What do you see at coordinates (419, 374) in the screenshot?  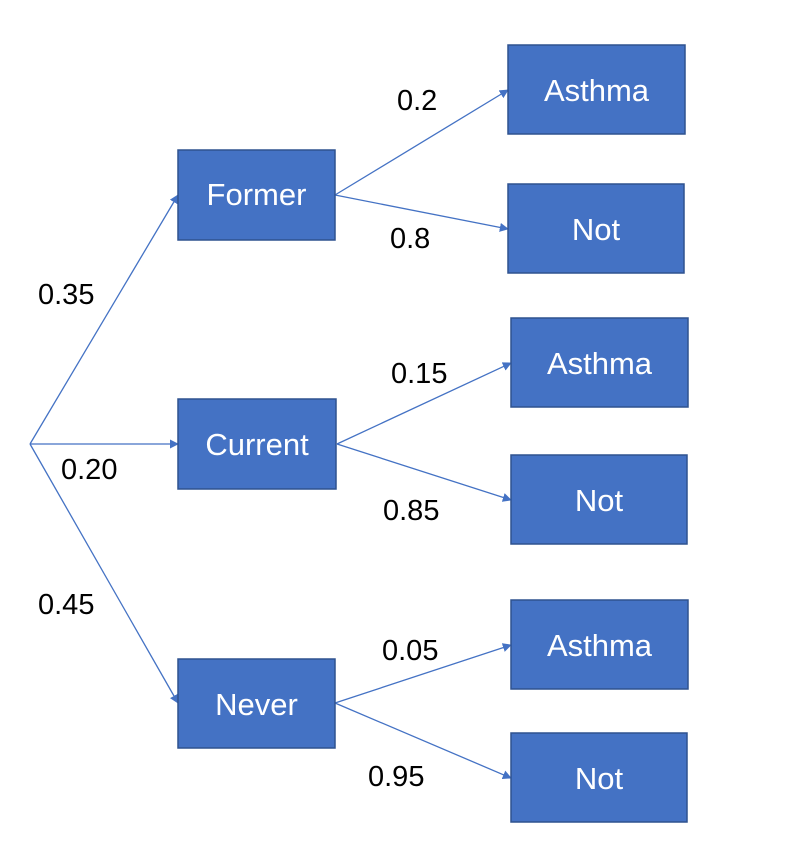 I see `prob-current-asthma: 0.15` at bounding box center [419, 374].